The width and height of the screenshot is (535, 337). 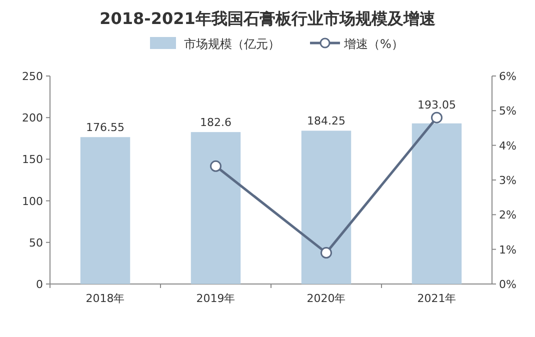 What do you see at coordinates (36, 243) in the screenshot?
I see `y-tick-label: 50` at bounding box center [36, 243].